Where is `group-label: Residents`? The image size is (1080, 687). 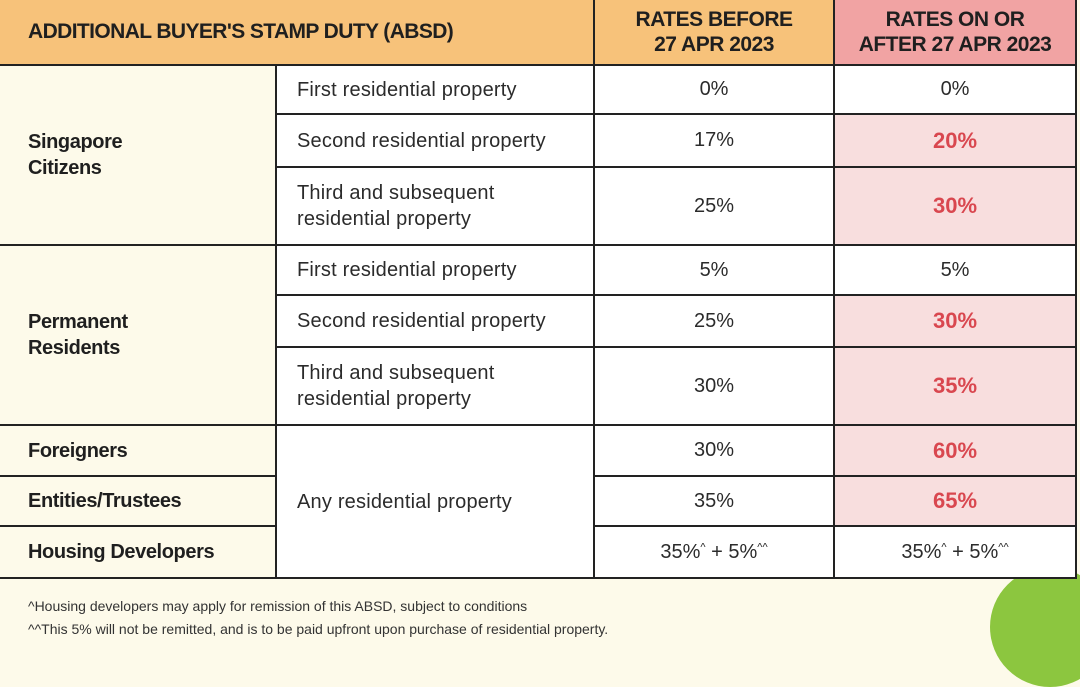 group-label: Residents is located at coordinates (74, 348).